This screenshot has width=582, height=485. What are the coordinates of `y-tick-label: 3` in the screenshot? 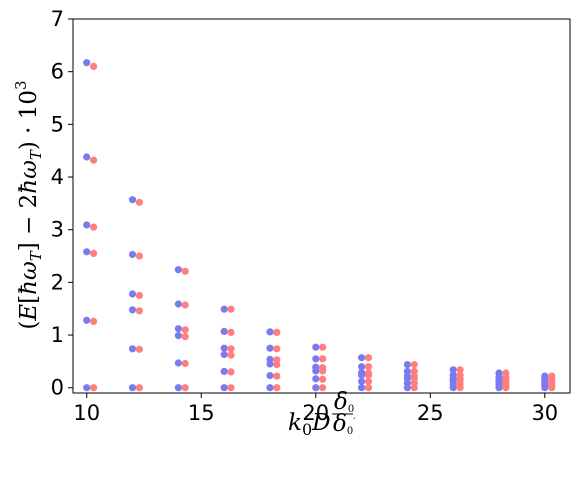 It's located at (57, 230).